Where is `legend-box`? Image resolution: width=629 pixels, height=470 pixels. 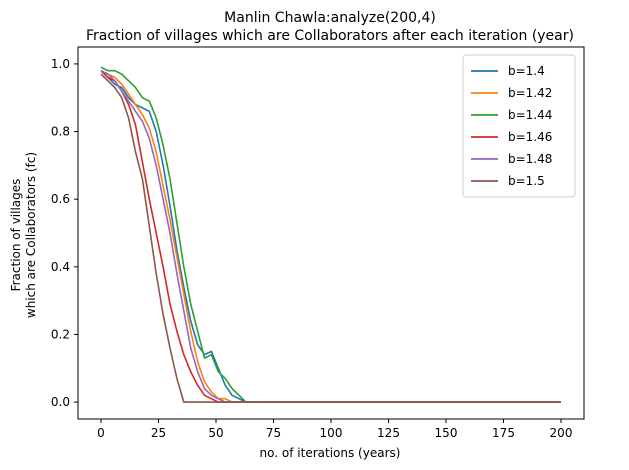
legend-box is located at coordinates (519, 126).